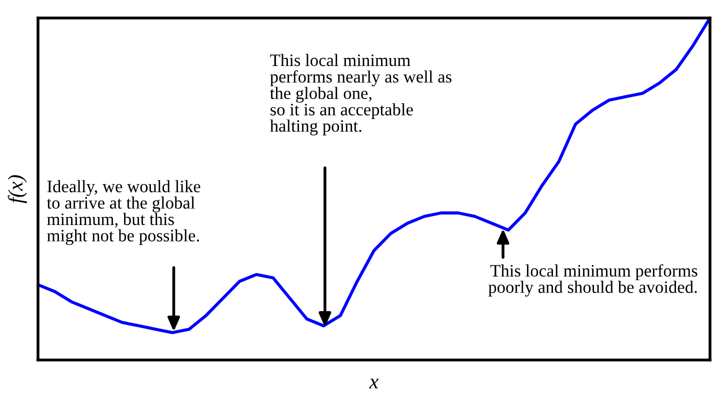 Image resolution: width=720 pixels, height=401 pixels. What do you see at coordinates (373, 383) in the screenshot?
I see `x-axis-title: x` at bounding box center [373, 383].